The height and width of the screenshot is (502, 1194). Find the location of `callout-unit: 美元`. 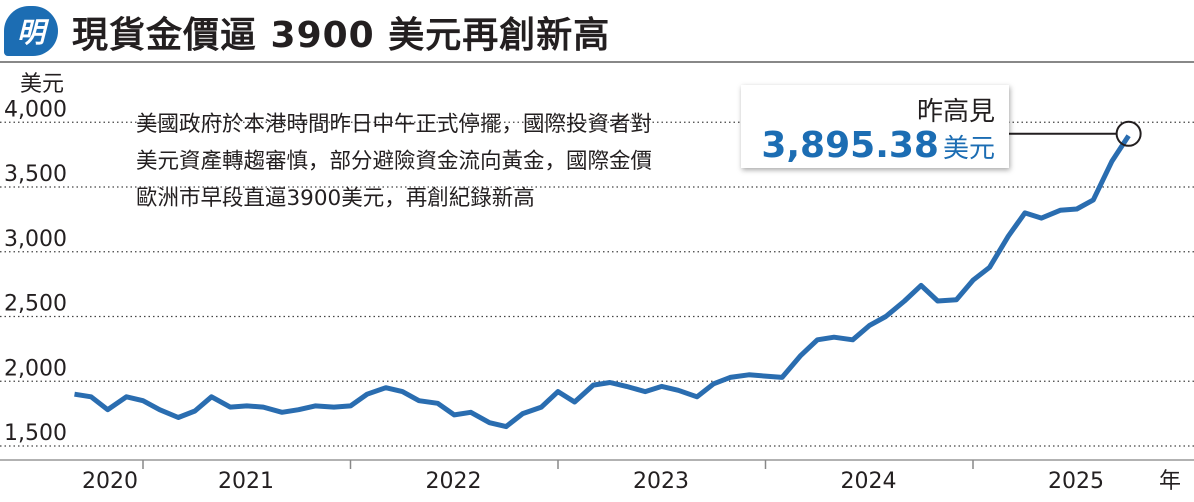

callout-unit: 美元 is located at coordinates (968, 149).